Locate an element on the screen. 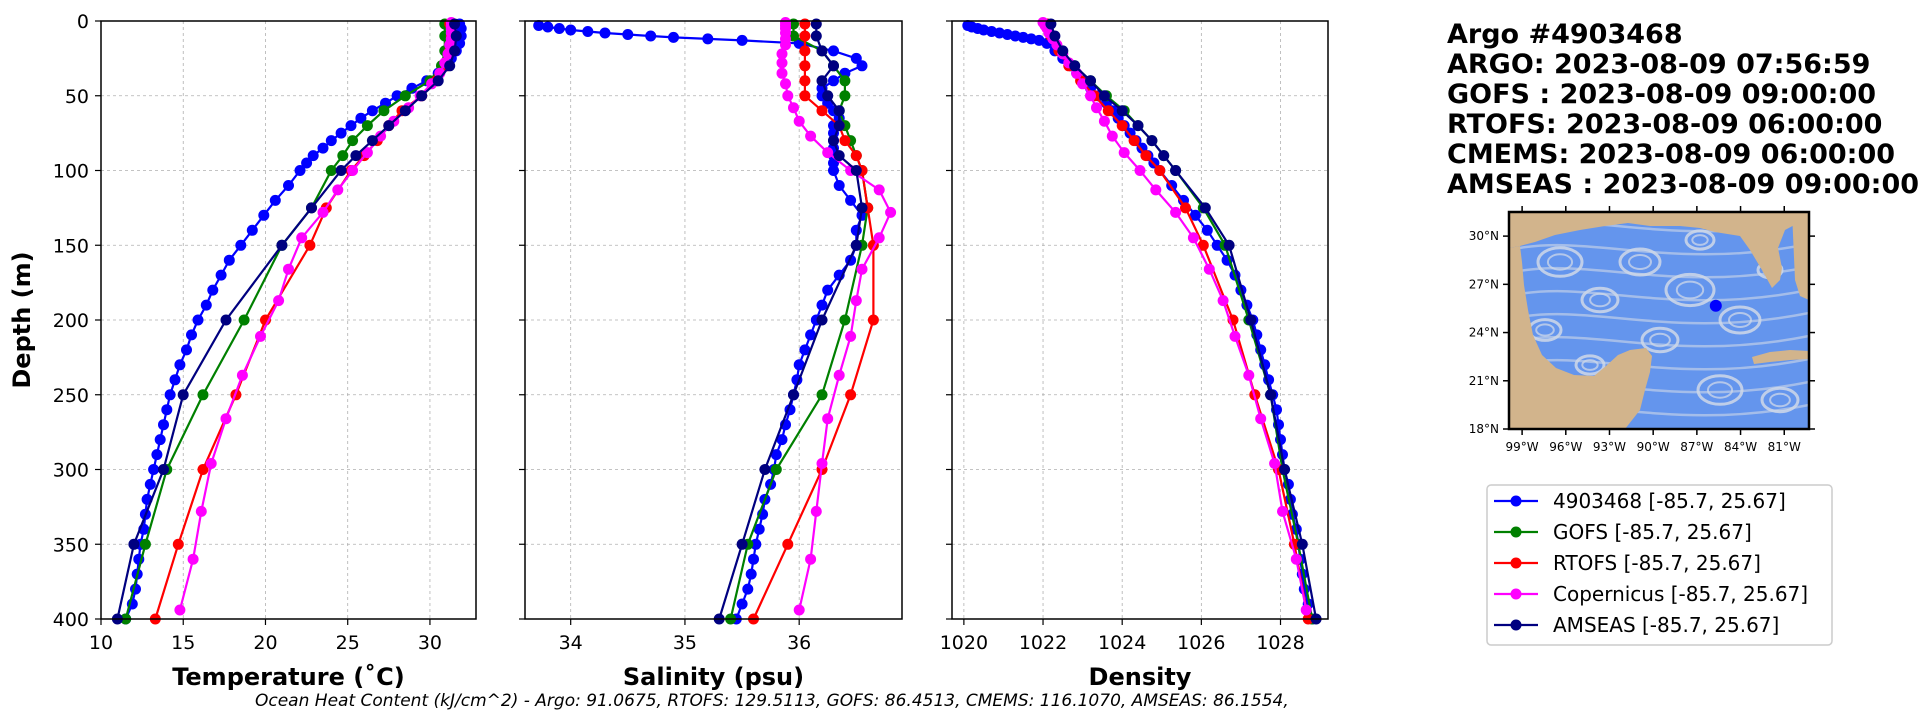  map-lat-label: 21°N is located at coordinates (1484, 381).